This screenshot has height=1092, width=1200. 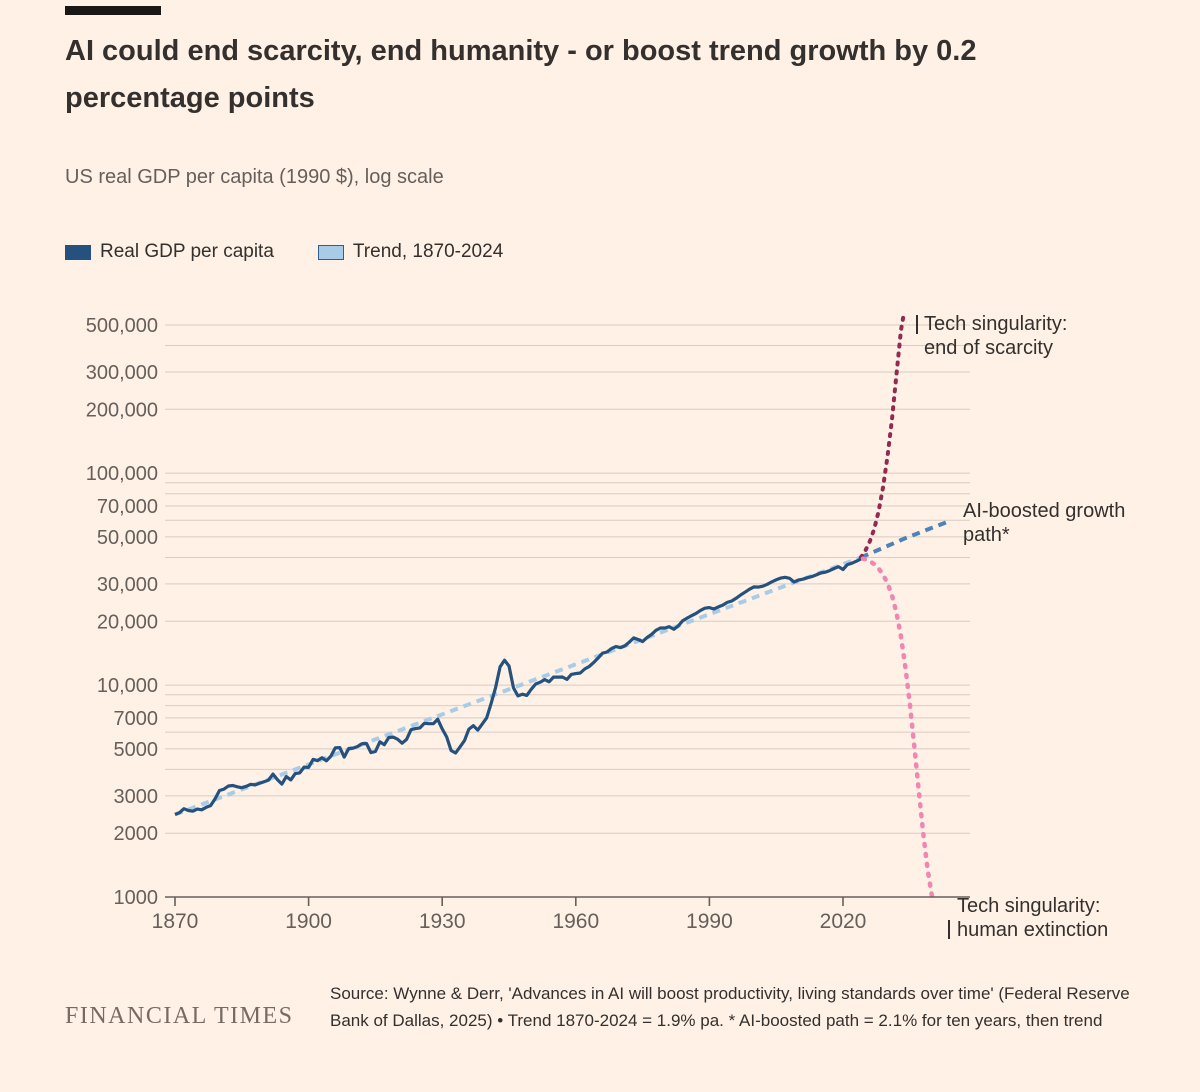 I want to click on x-tick-label: 1900, so click(x=308, y=921).